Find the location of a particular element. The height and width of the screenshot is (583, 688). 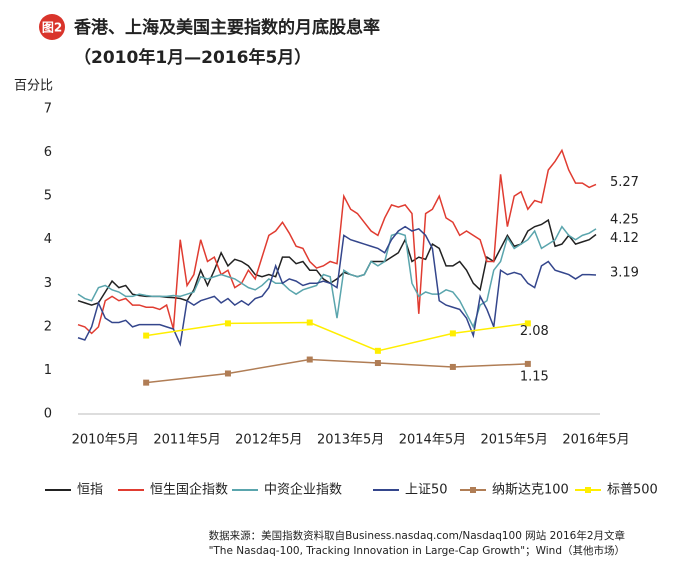

y-tick-label: 1 is located at coordinates (48, 370).